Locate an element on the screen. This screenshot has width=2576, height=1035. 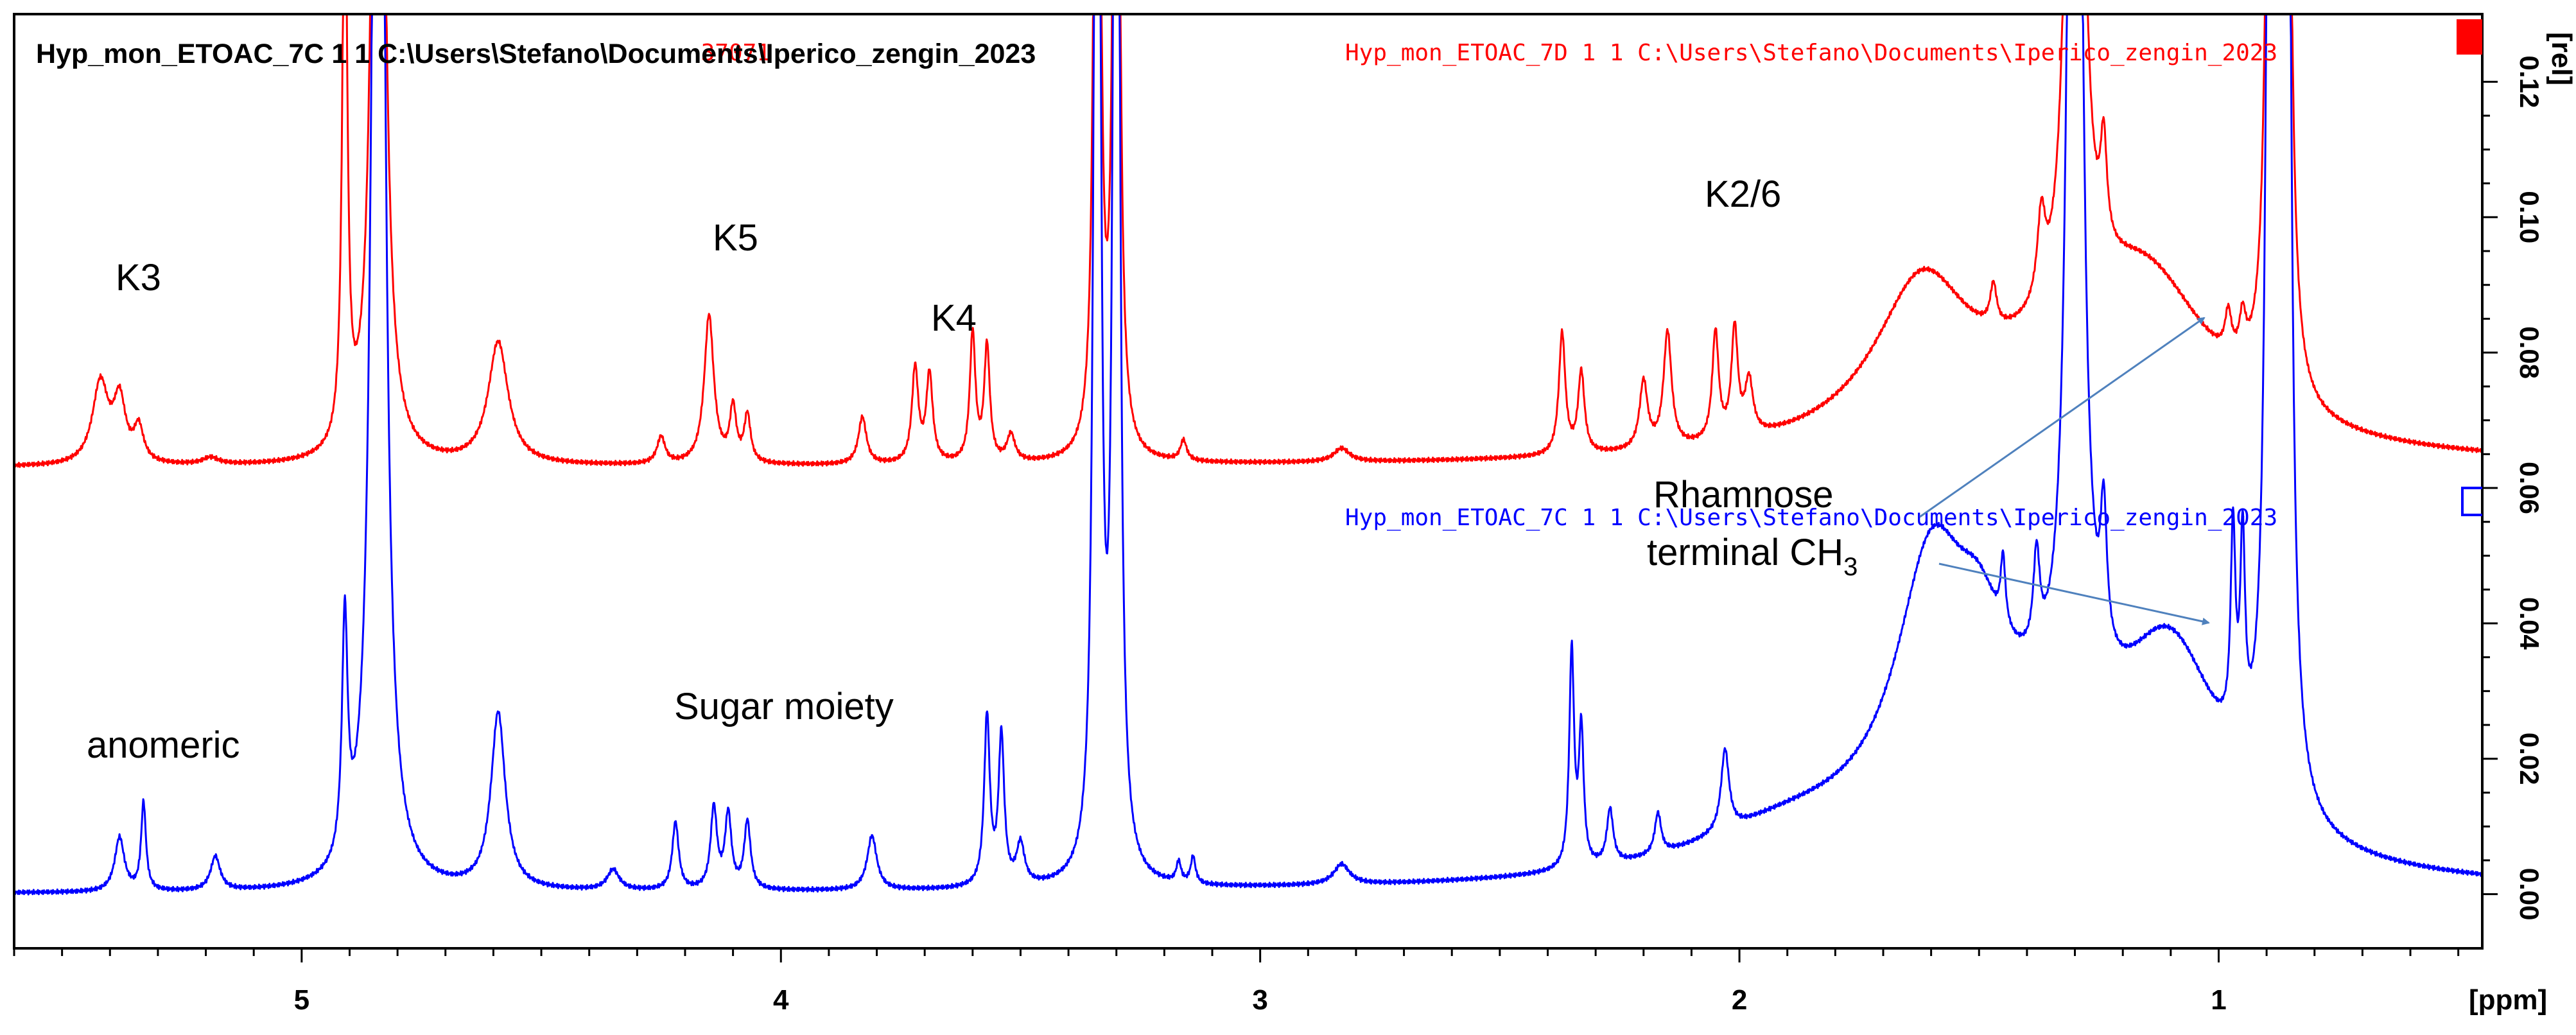
annotation-sugar-moiety: Sugar moiety is located at coordinates (784, 707).